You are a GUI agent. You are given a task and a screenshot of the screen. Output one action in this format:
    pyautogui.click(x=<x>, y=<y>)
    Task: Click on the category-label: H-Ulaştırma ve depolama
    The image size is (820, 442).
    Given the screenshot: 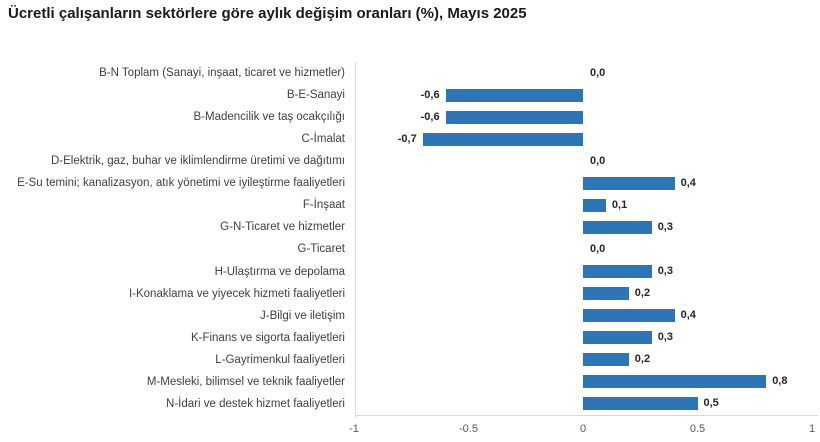 What is the action you would take?
    pyautogui.click(x=279, y=271)
    